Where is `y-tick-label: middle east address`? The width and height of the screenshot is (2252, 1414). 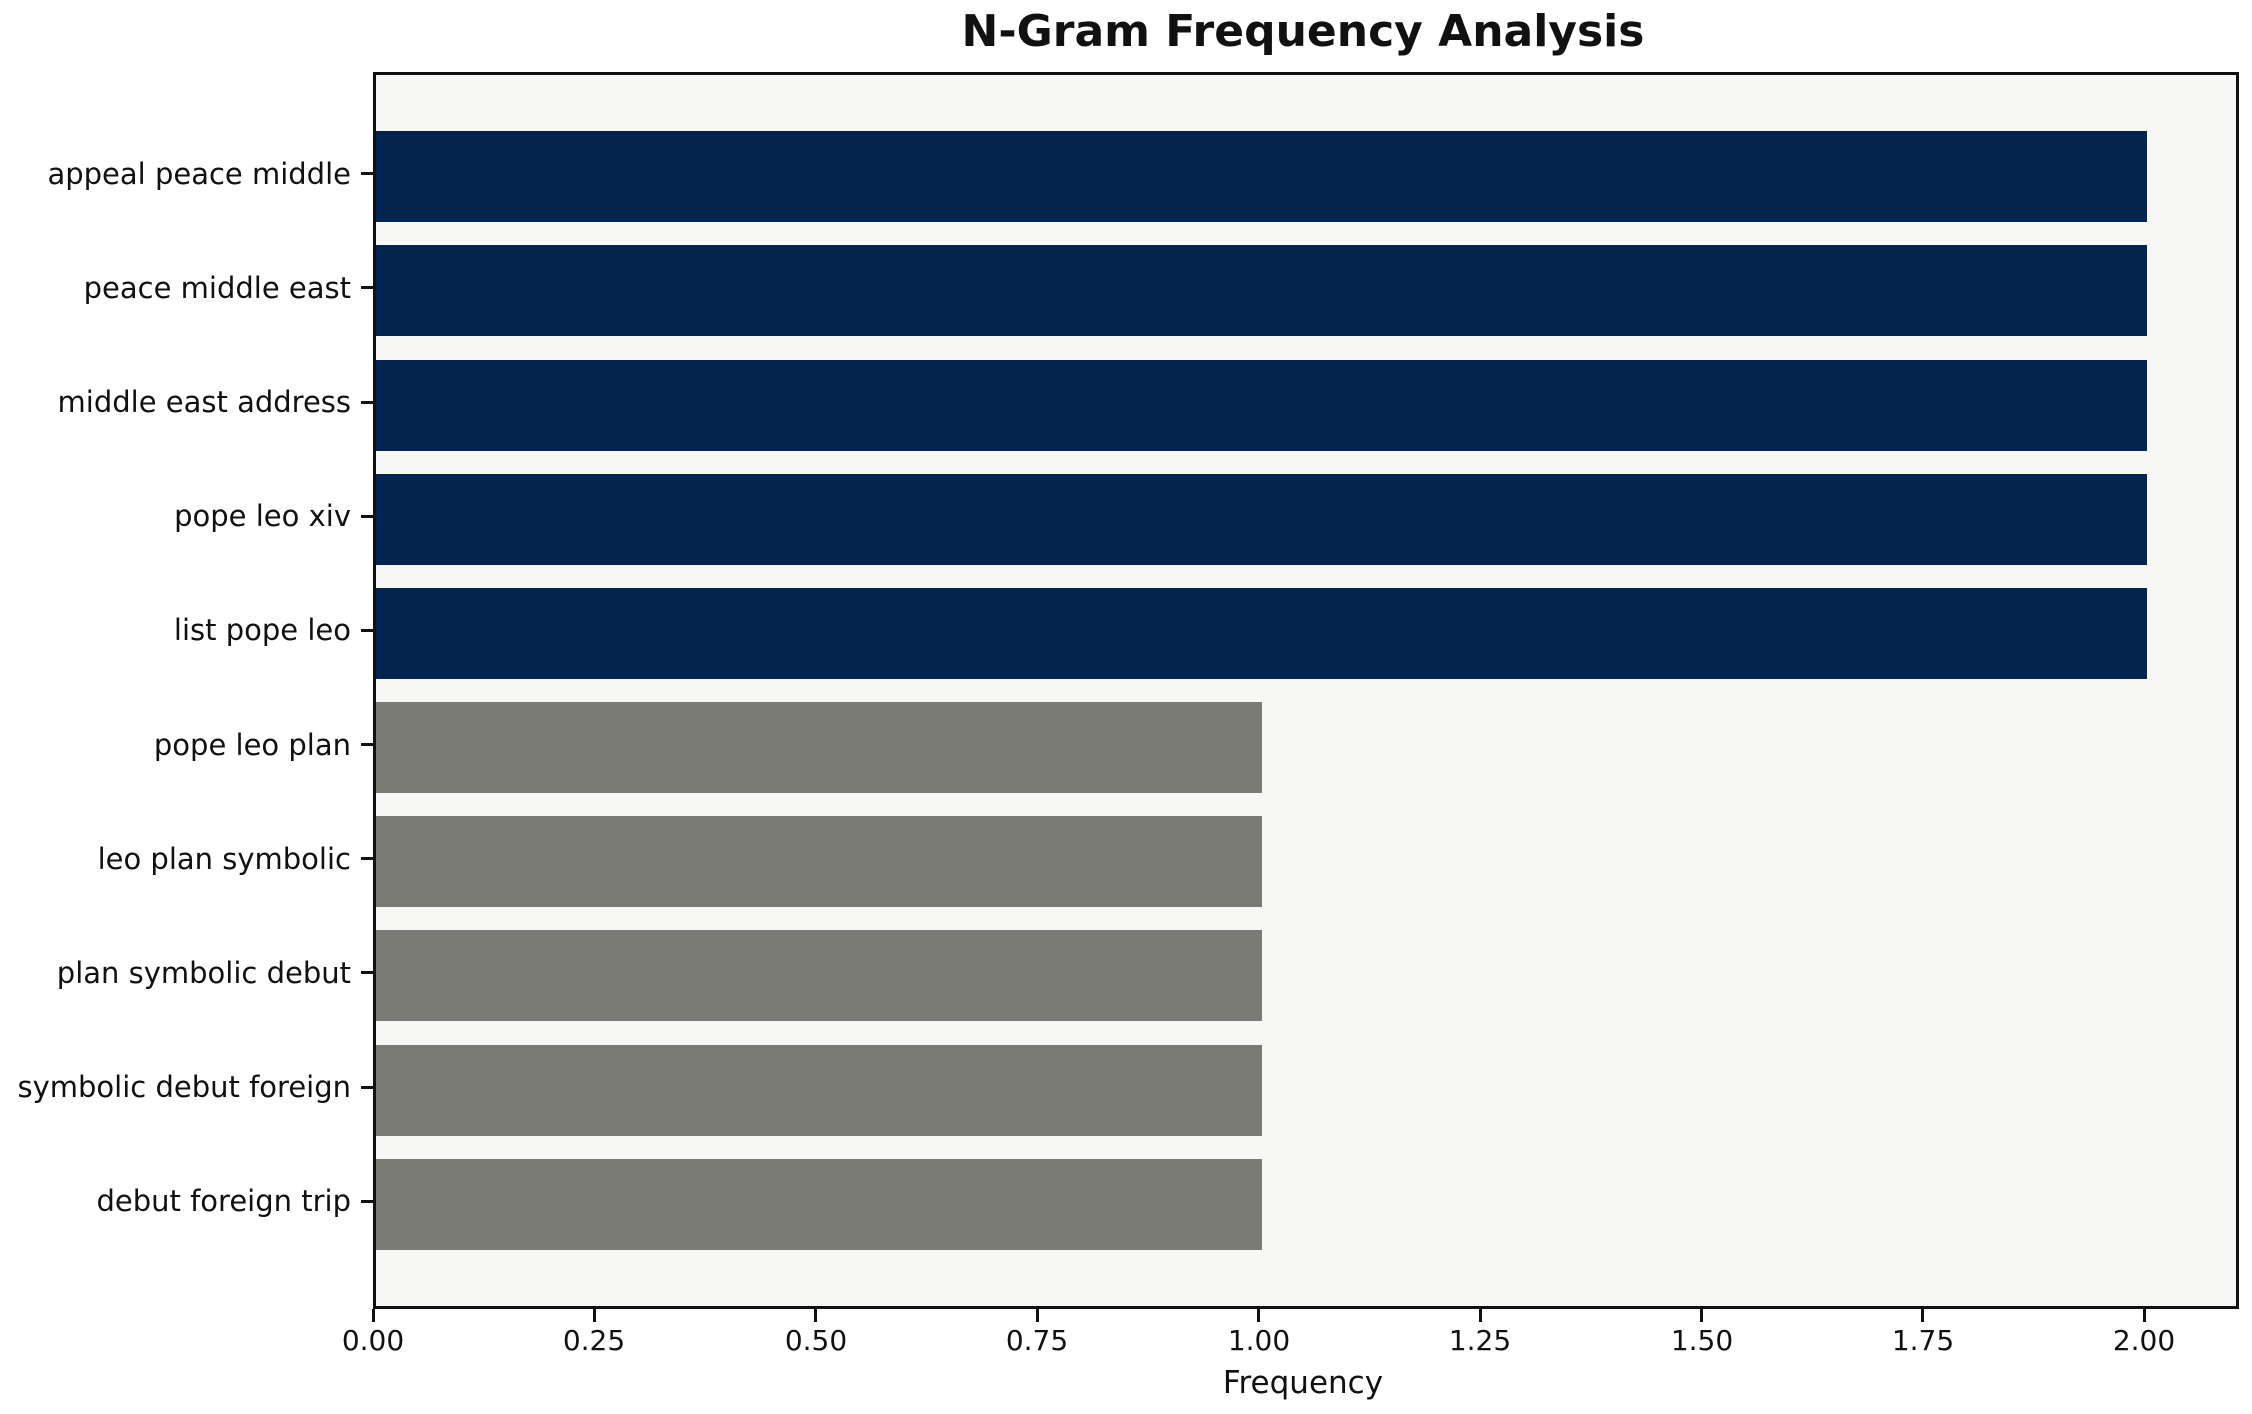 y-tick-label: middle east address is located at coordinates (204, 402).